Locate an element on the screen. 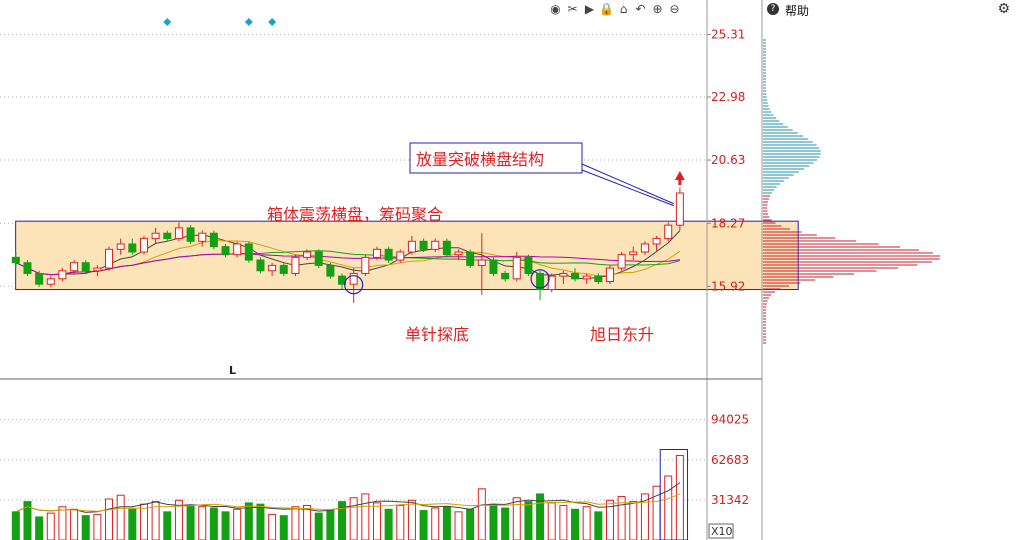 This screenshot has width=1016, height=540. annotation-breakout-pointer is located at coordinates (628, 188).